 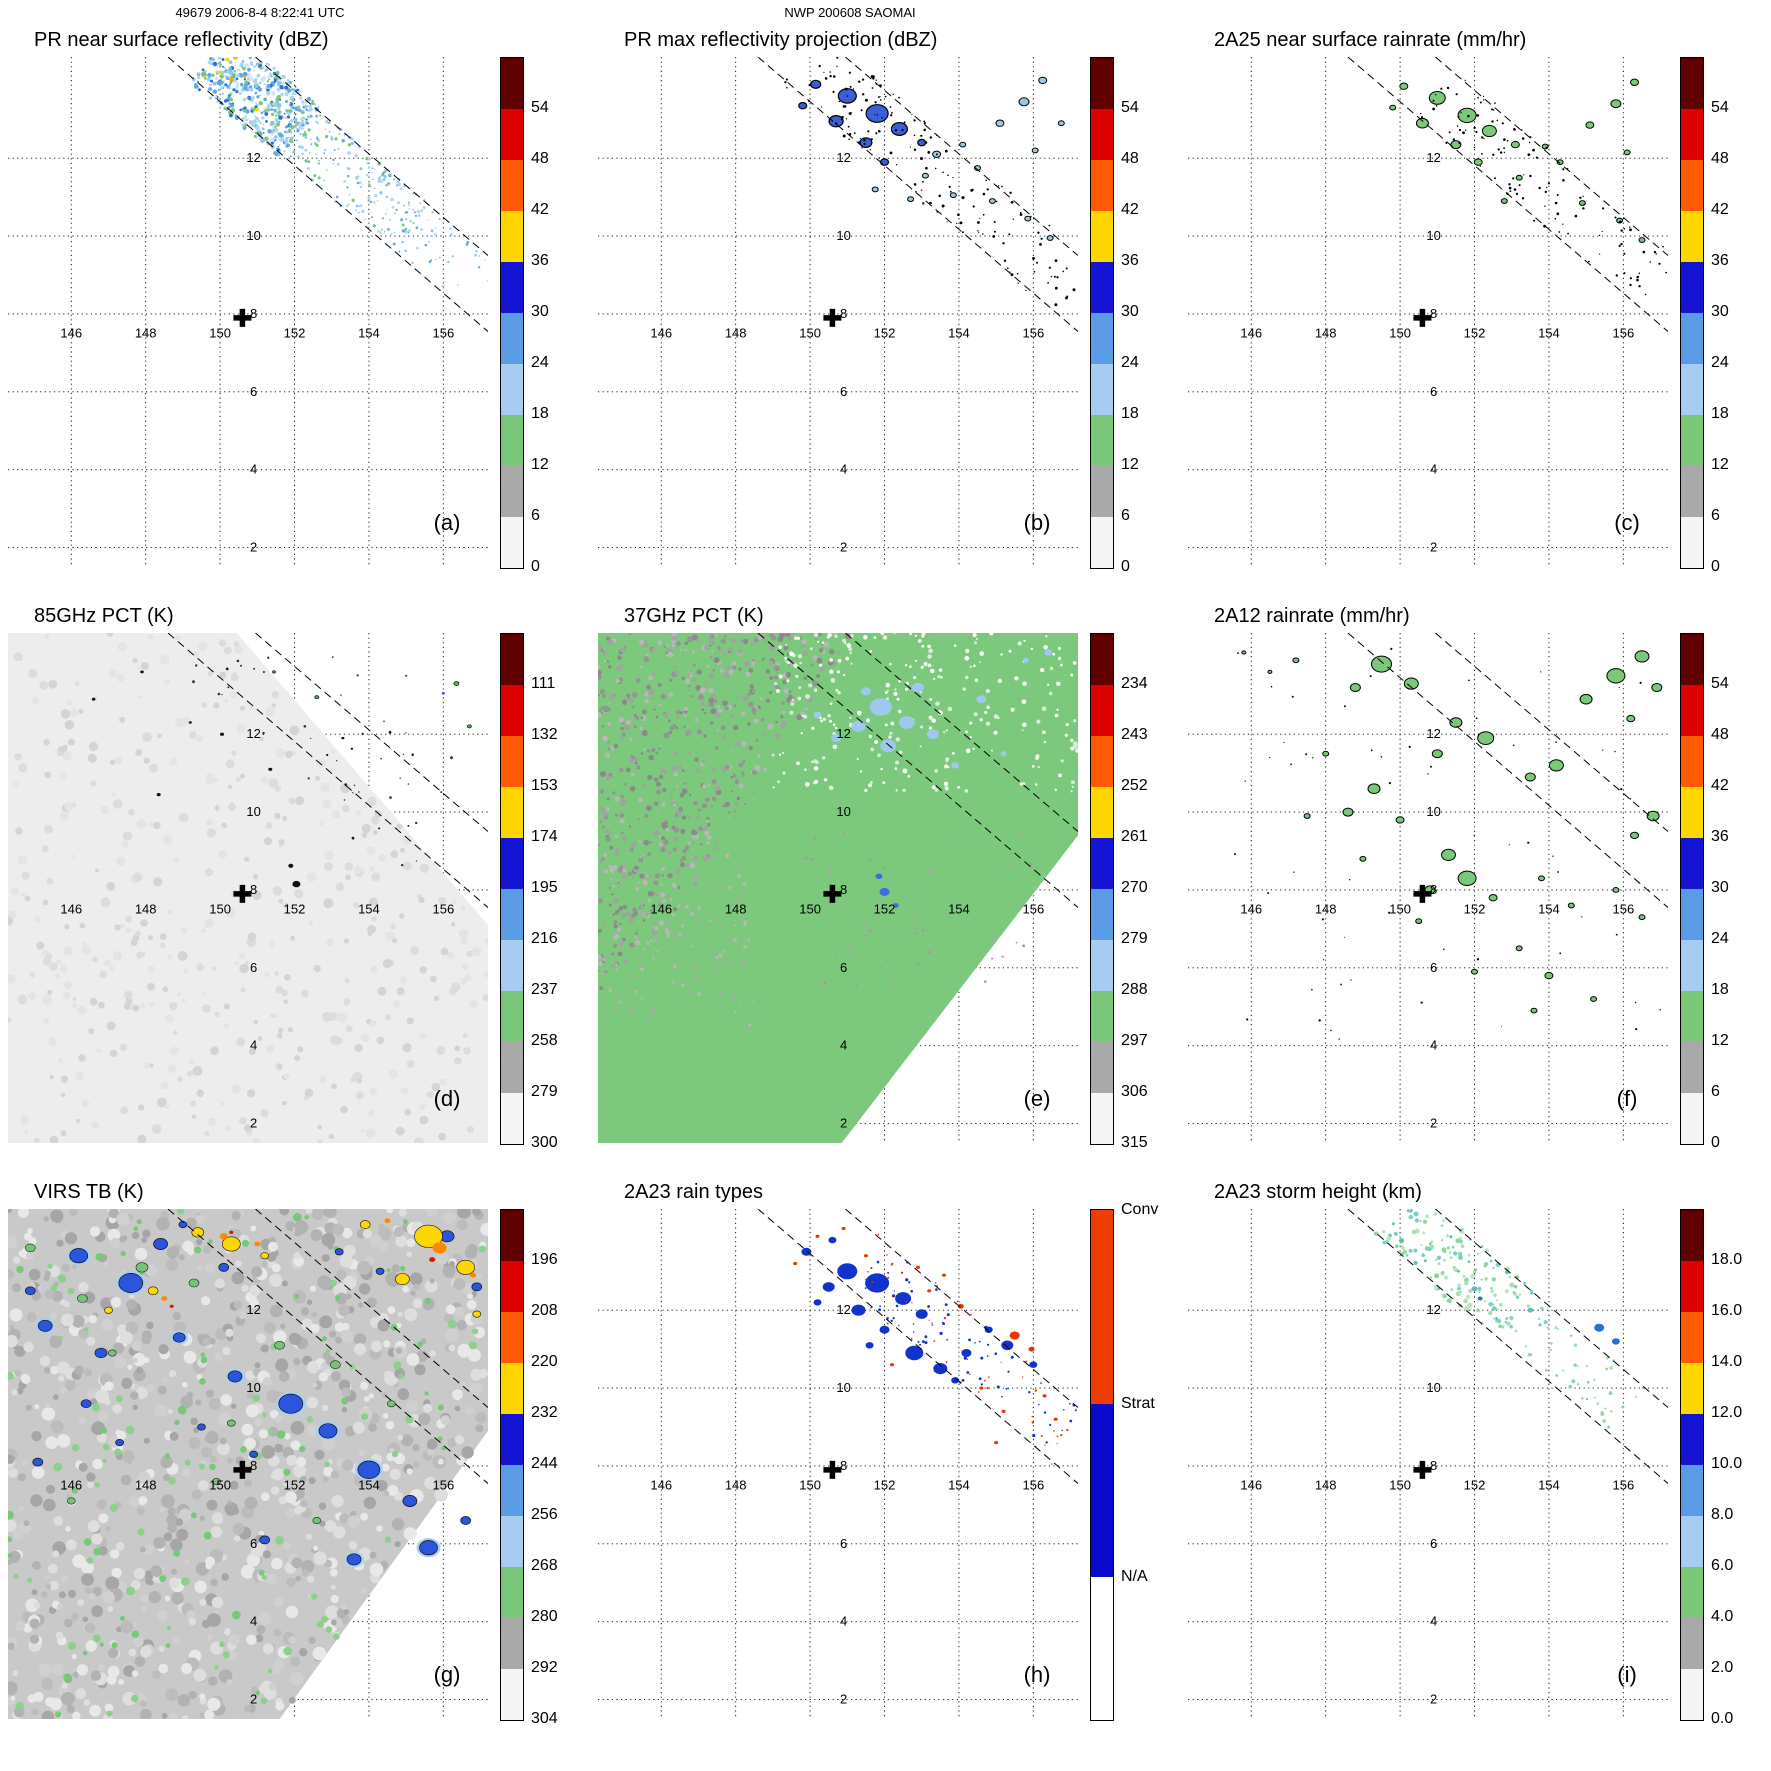 What do you see at coordinates (1722, 1616) in the screenshot?
I see `colorbar-tick-label: 4.0` at bounding box center [1722, 1616].